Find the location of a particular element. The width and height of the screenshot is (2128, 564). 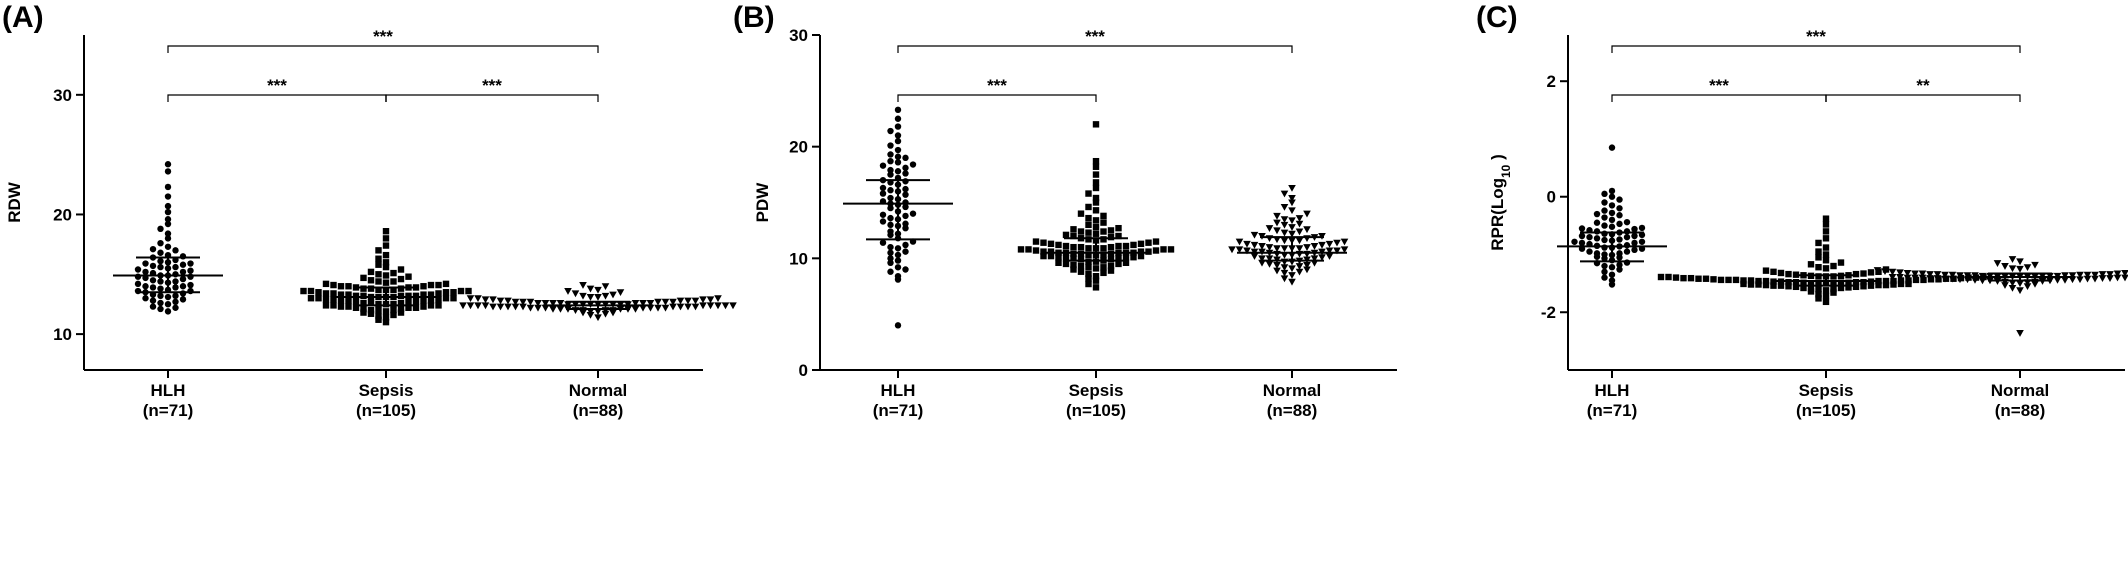

x-tick-n-label: (n=88) is located at coordinates (2020, 410).